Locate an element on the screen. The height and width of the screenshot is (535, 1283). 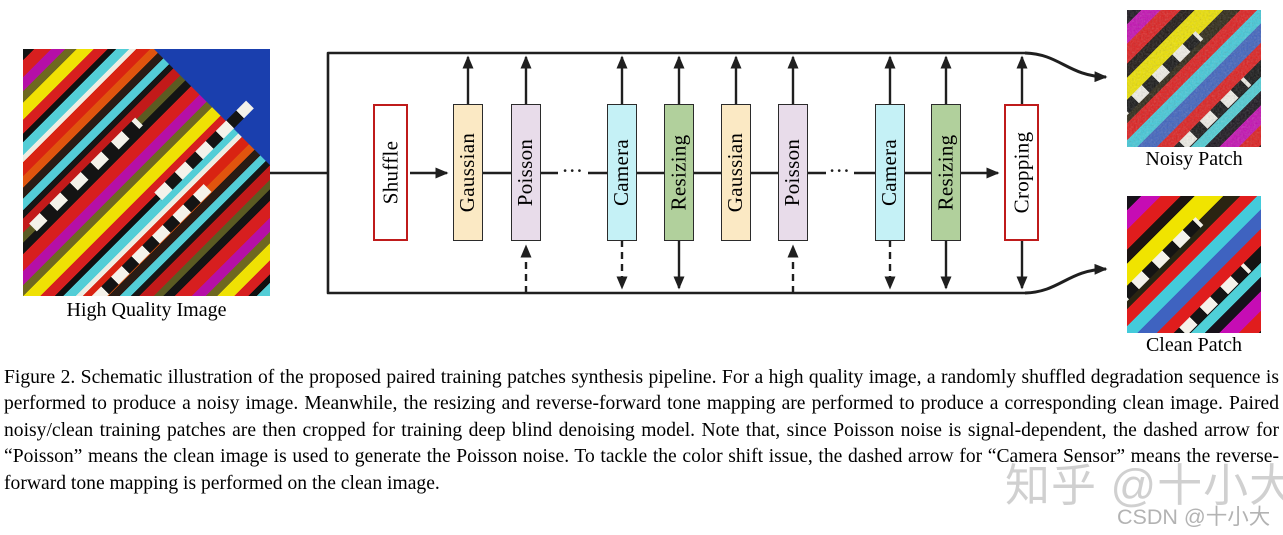
pipeline-box-resizing-2: Resizing is located at coordinates (946, 172).